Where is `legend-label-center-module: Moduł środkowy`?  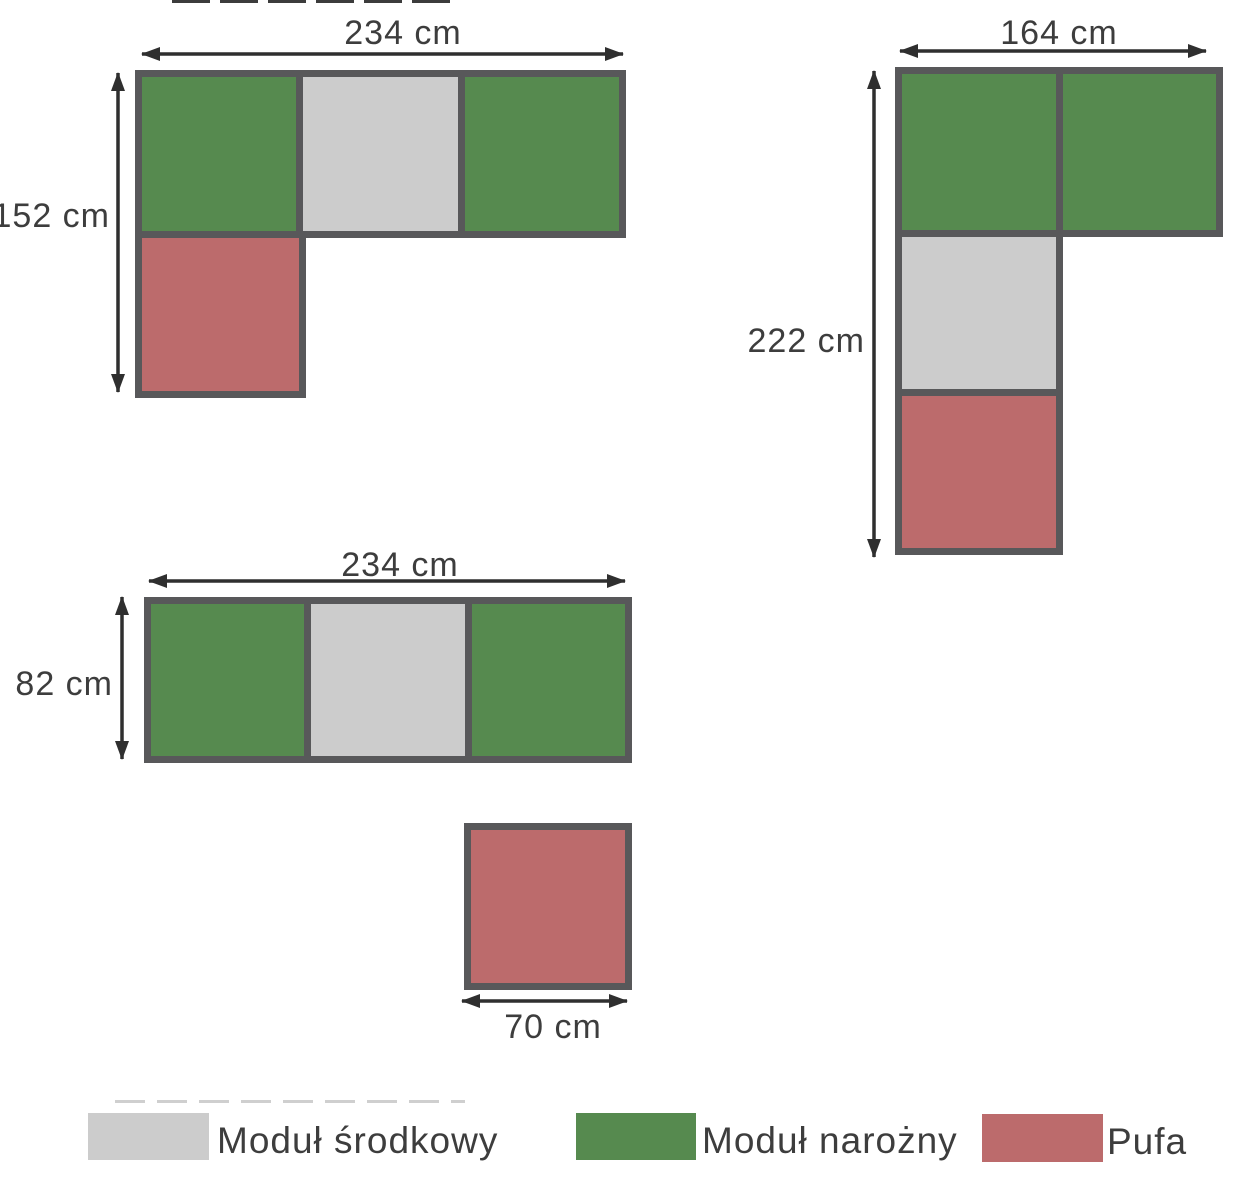
legend-label-center-module: Moduł środkowy is located at coordinates (358, 1140).